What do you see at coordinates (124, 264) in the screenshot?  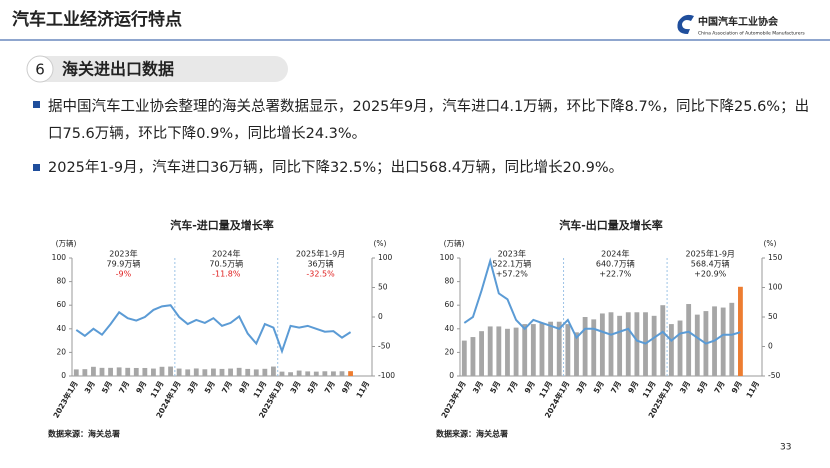 I see `annotation-volume: 79.9万辆` at bounding box center [124, 264].